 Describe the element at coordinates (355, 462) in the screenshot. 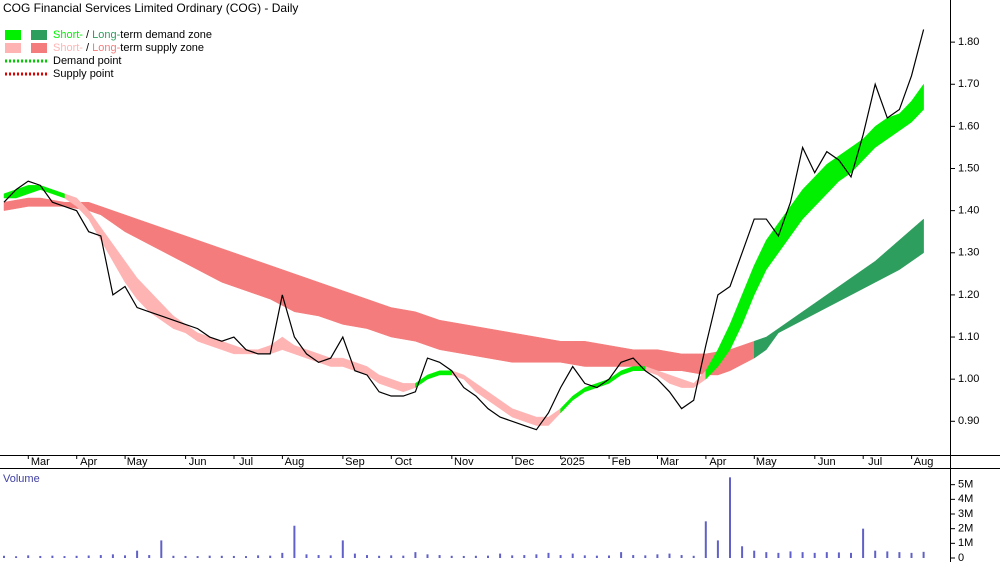

I see `x-tick-label: Sep` at that location.